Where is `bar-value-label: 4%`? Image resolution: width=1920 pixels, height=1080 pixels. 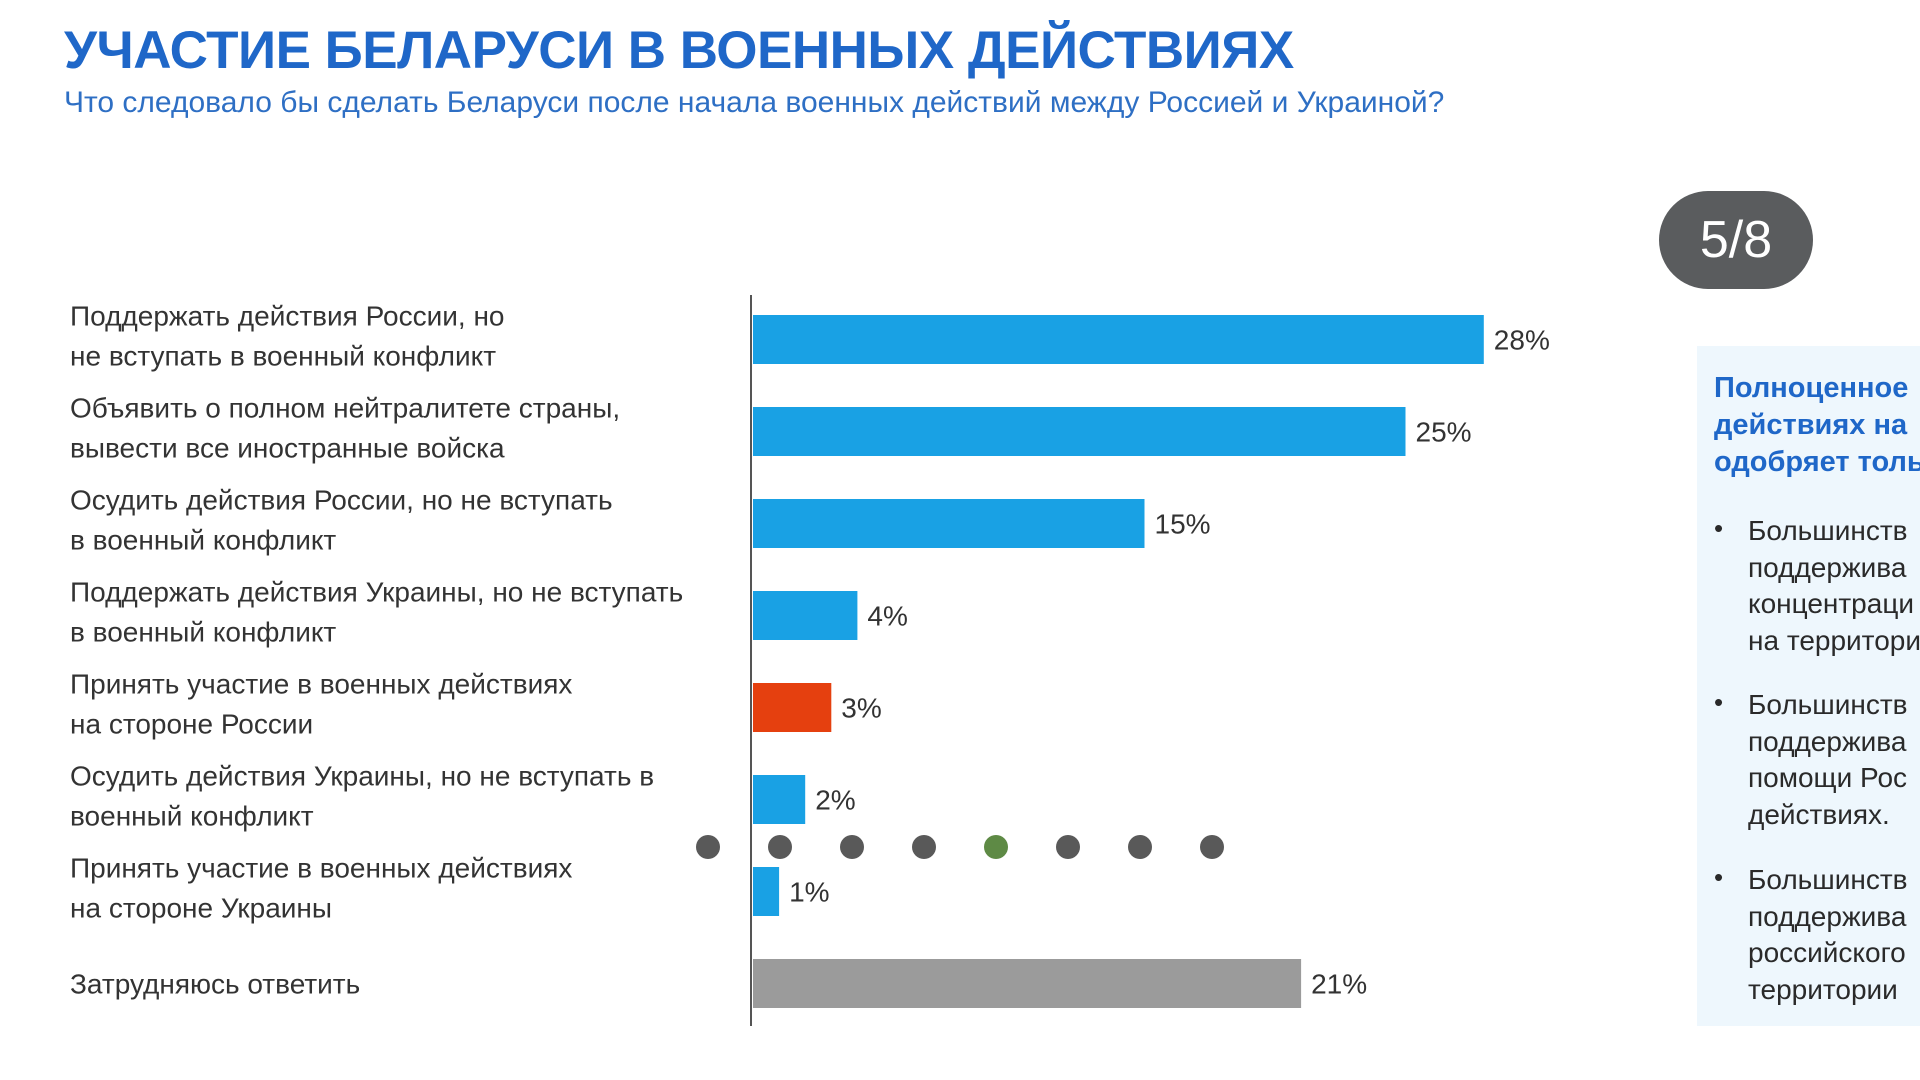 bar-value-label: 4% is located at coordinates (887, 616).